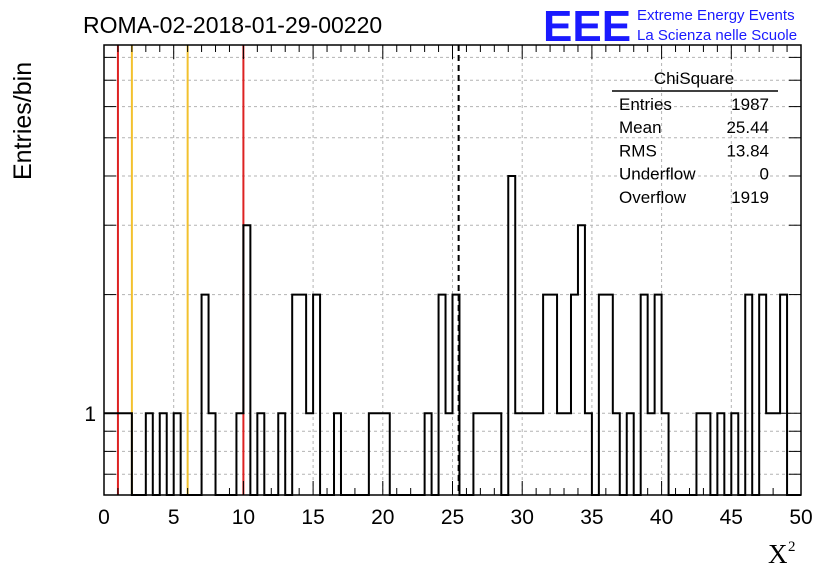 The height and width of the screenshot is (572, 836). I want to click on x-tick-label: 15, so click(312, 517).